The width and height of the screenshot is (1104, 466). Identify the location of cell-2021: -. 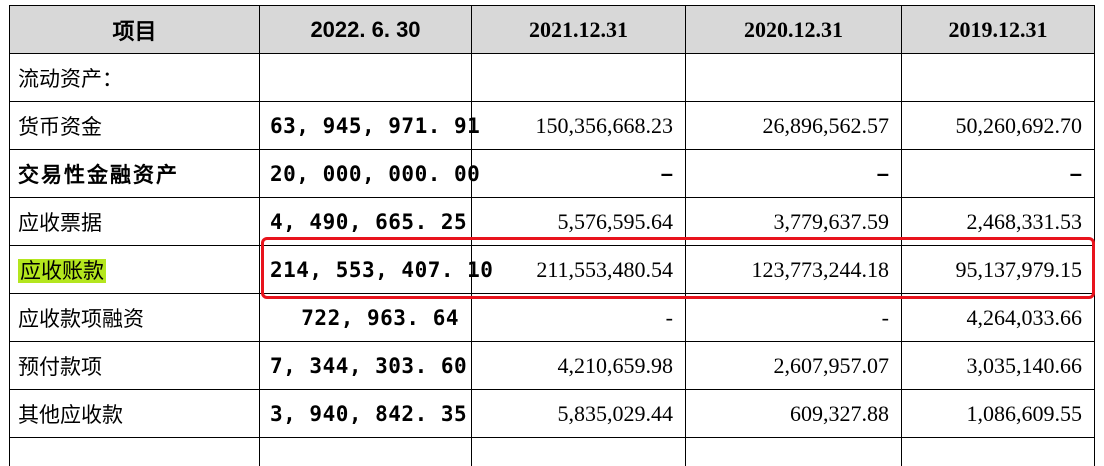
(579, 318).